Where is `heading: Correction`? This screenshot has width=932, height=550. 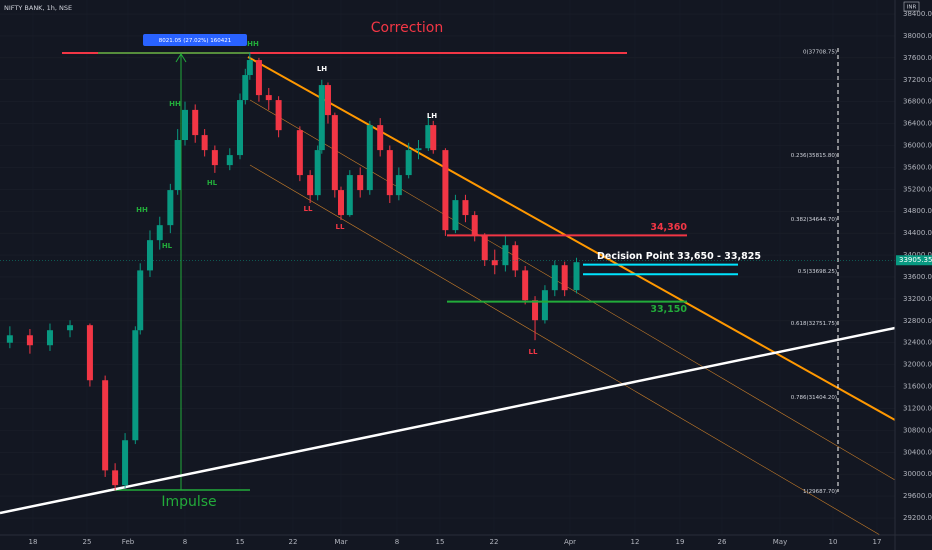 heading: Correction is located at coordinates (407, 28).